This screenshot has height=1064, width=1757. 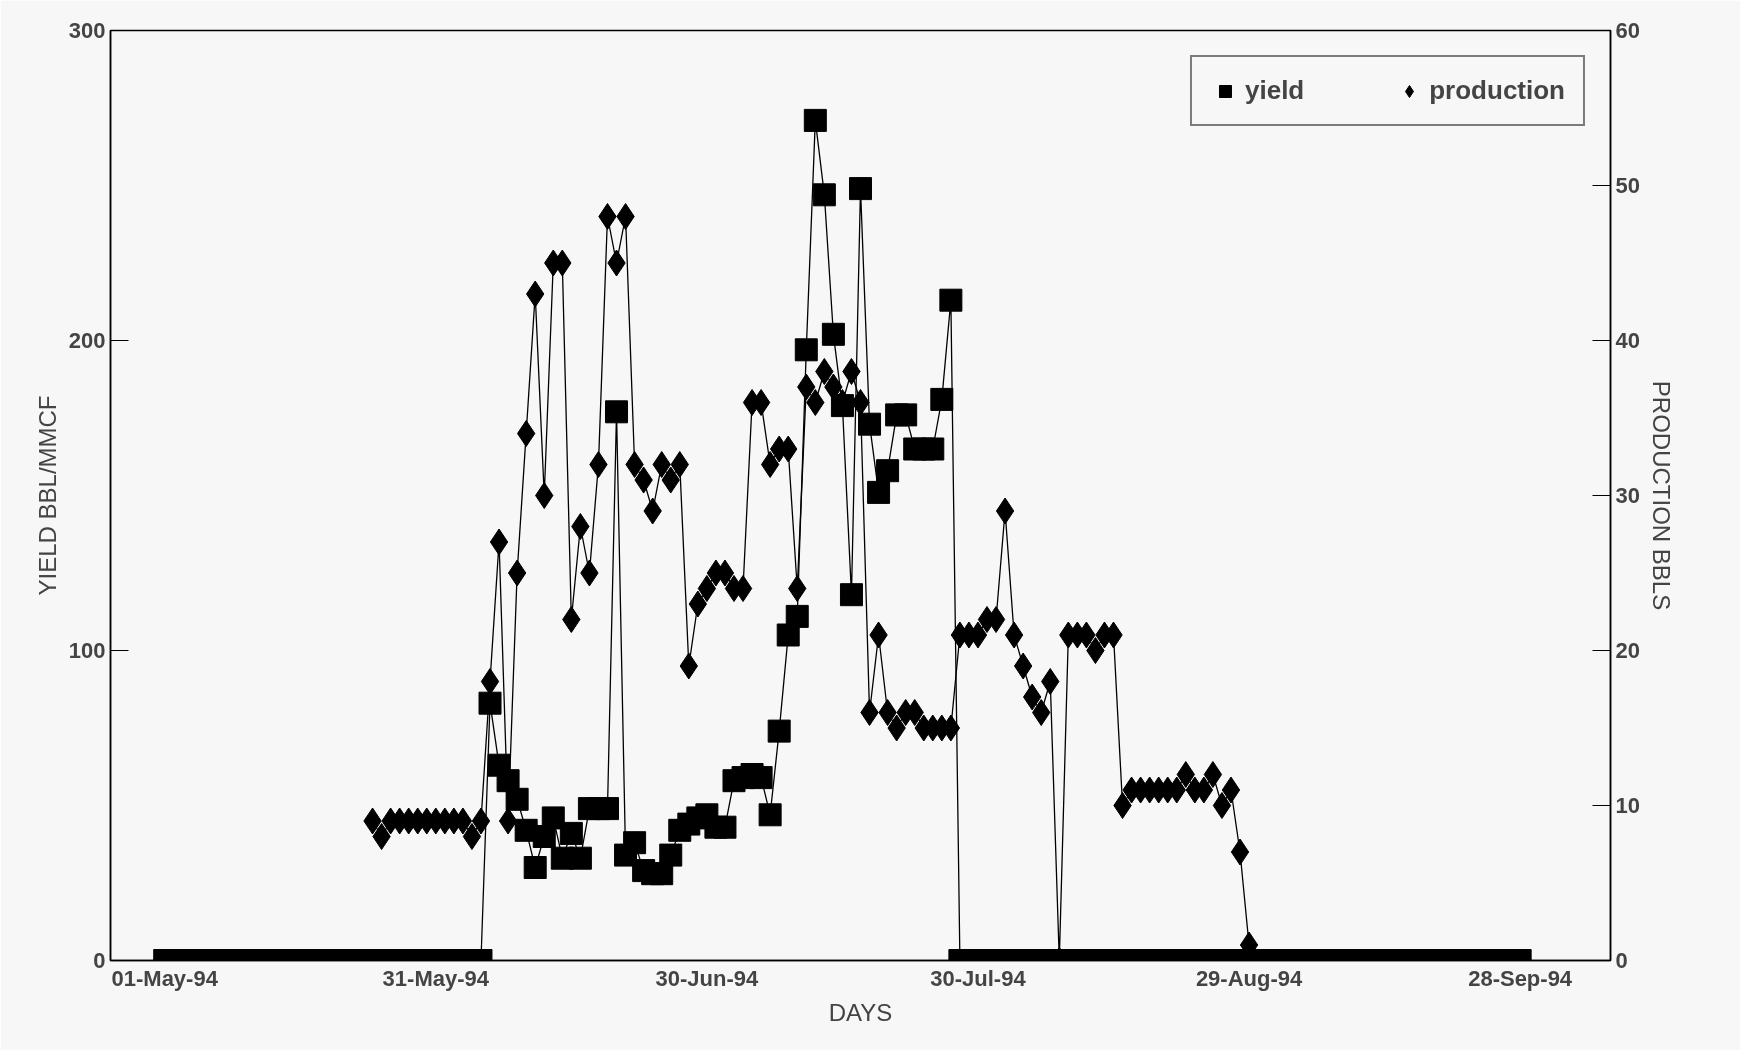 I want to click on y-tick-label: 200, so click(x=87, y=340).